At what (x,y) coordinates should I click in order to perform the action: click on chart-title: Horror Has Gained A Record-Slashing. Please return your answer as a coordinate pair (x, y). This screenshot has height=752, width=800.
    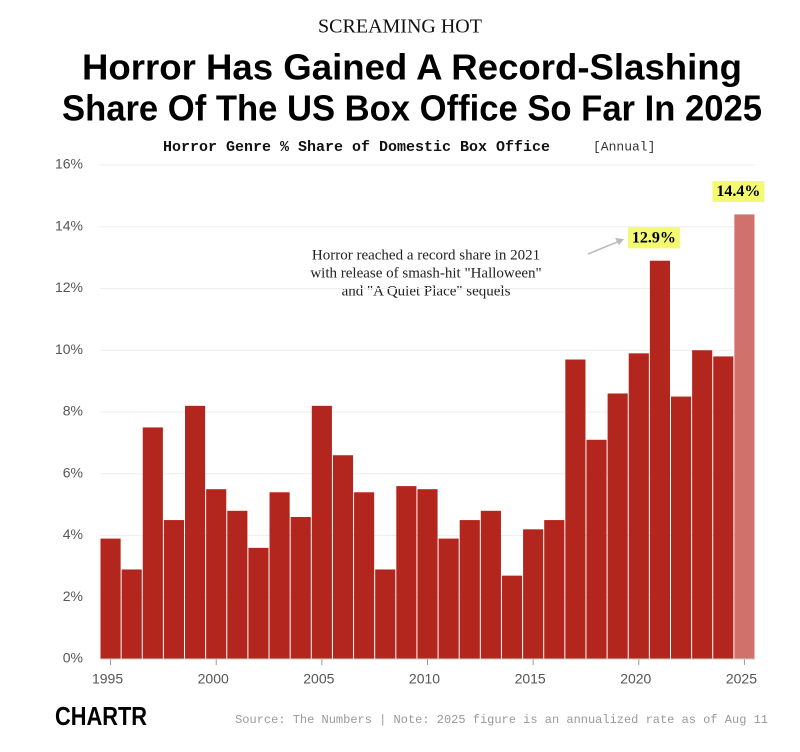
    Looking at the image, I should click on (412, 67).